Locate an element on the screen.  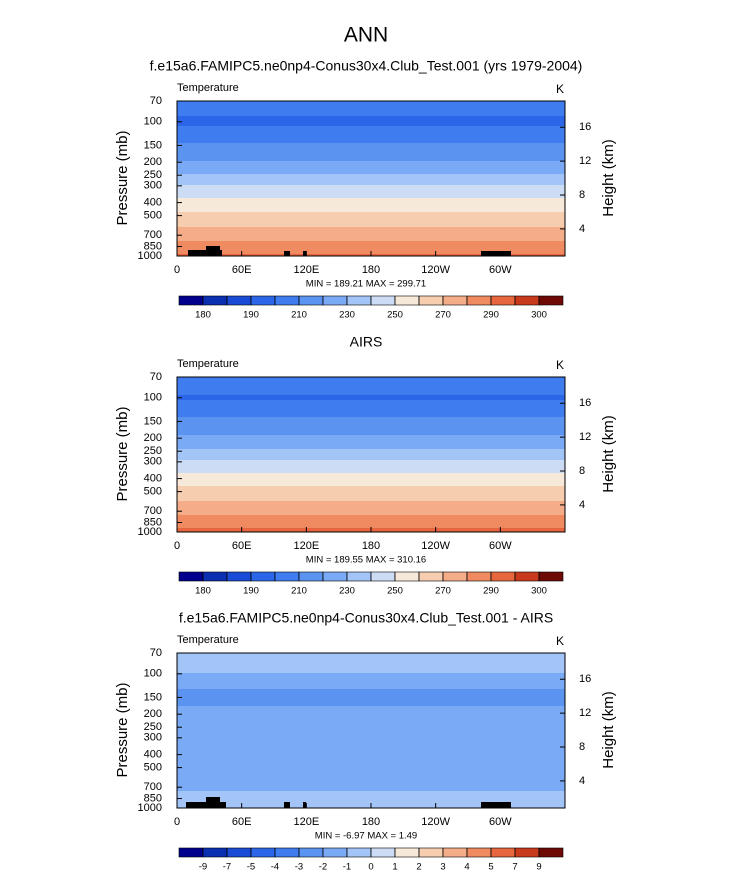
panel-title: AIRS is located at coordinates (366, 342).